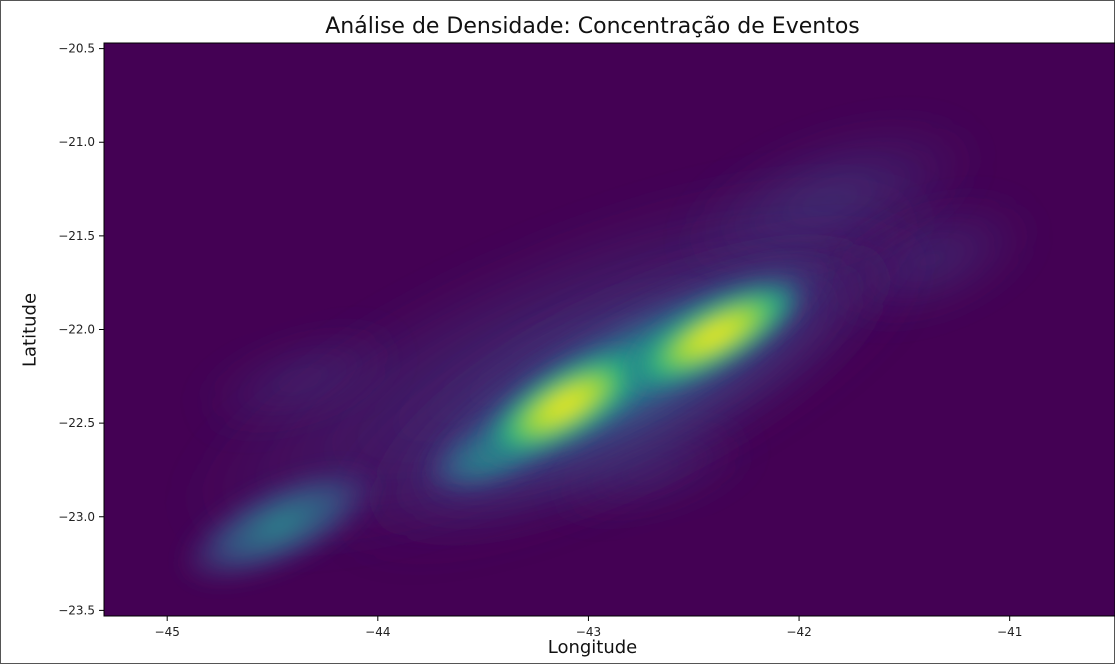  Describe the element at coordinates (798, 632) in the screenshot. I see `x-tick-label: −42` at that location.